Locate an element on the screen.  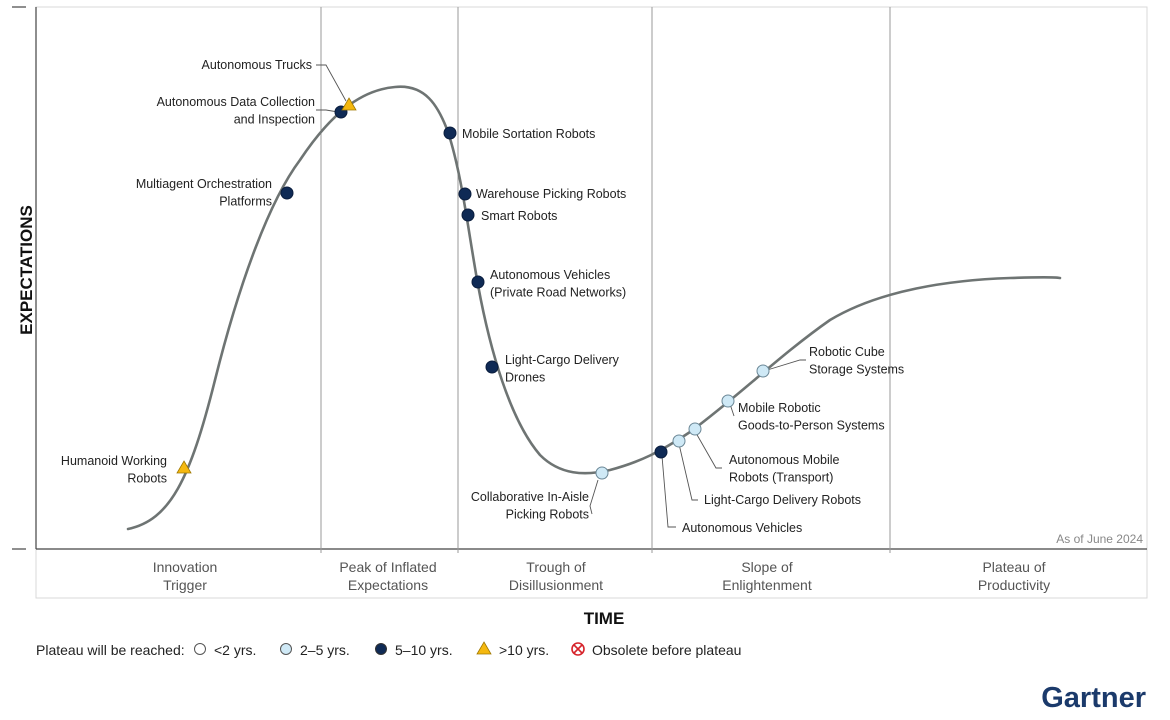
legend-label-5to10: 5–10 yrs. is located at coordinates (424, 650).